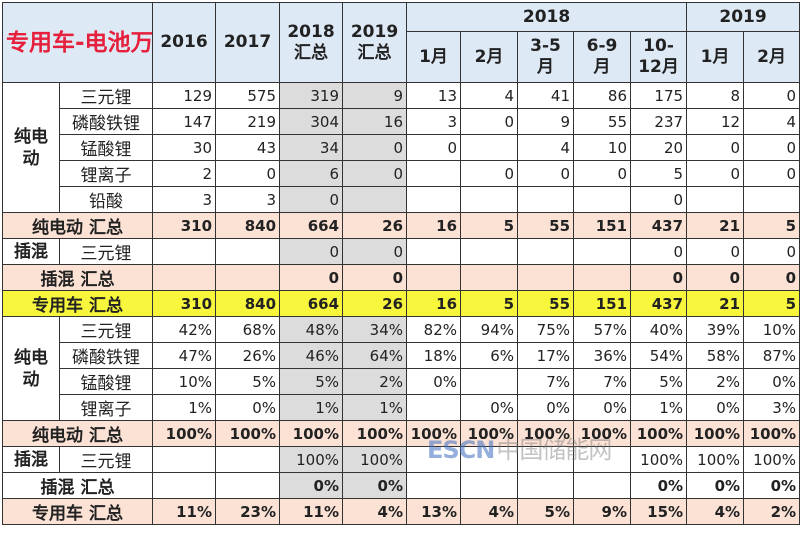  Describe the element at coordinates (659, 355) in the screenshot. I see `table-cell: 54%` at that location.